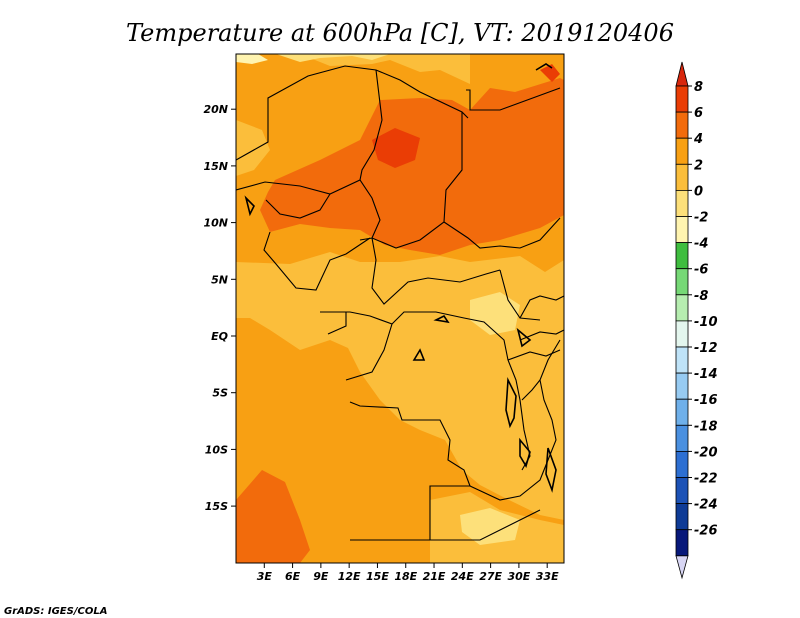 This screenshot has width=800, height=618. What do you see at coordinates (321, 576) in the screenshot?
I see `longitude-tick-label: 9E` at bounding box center [321, 576].